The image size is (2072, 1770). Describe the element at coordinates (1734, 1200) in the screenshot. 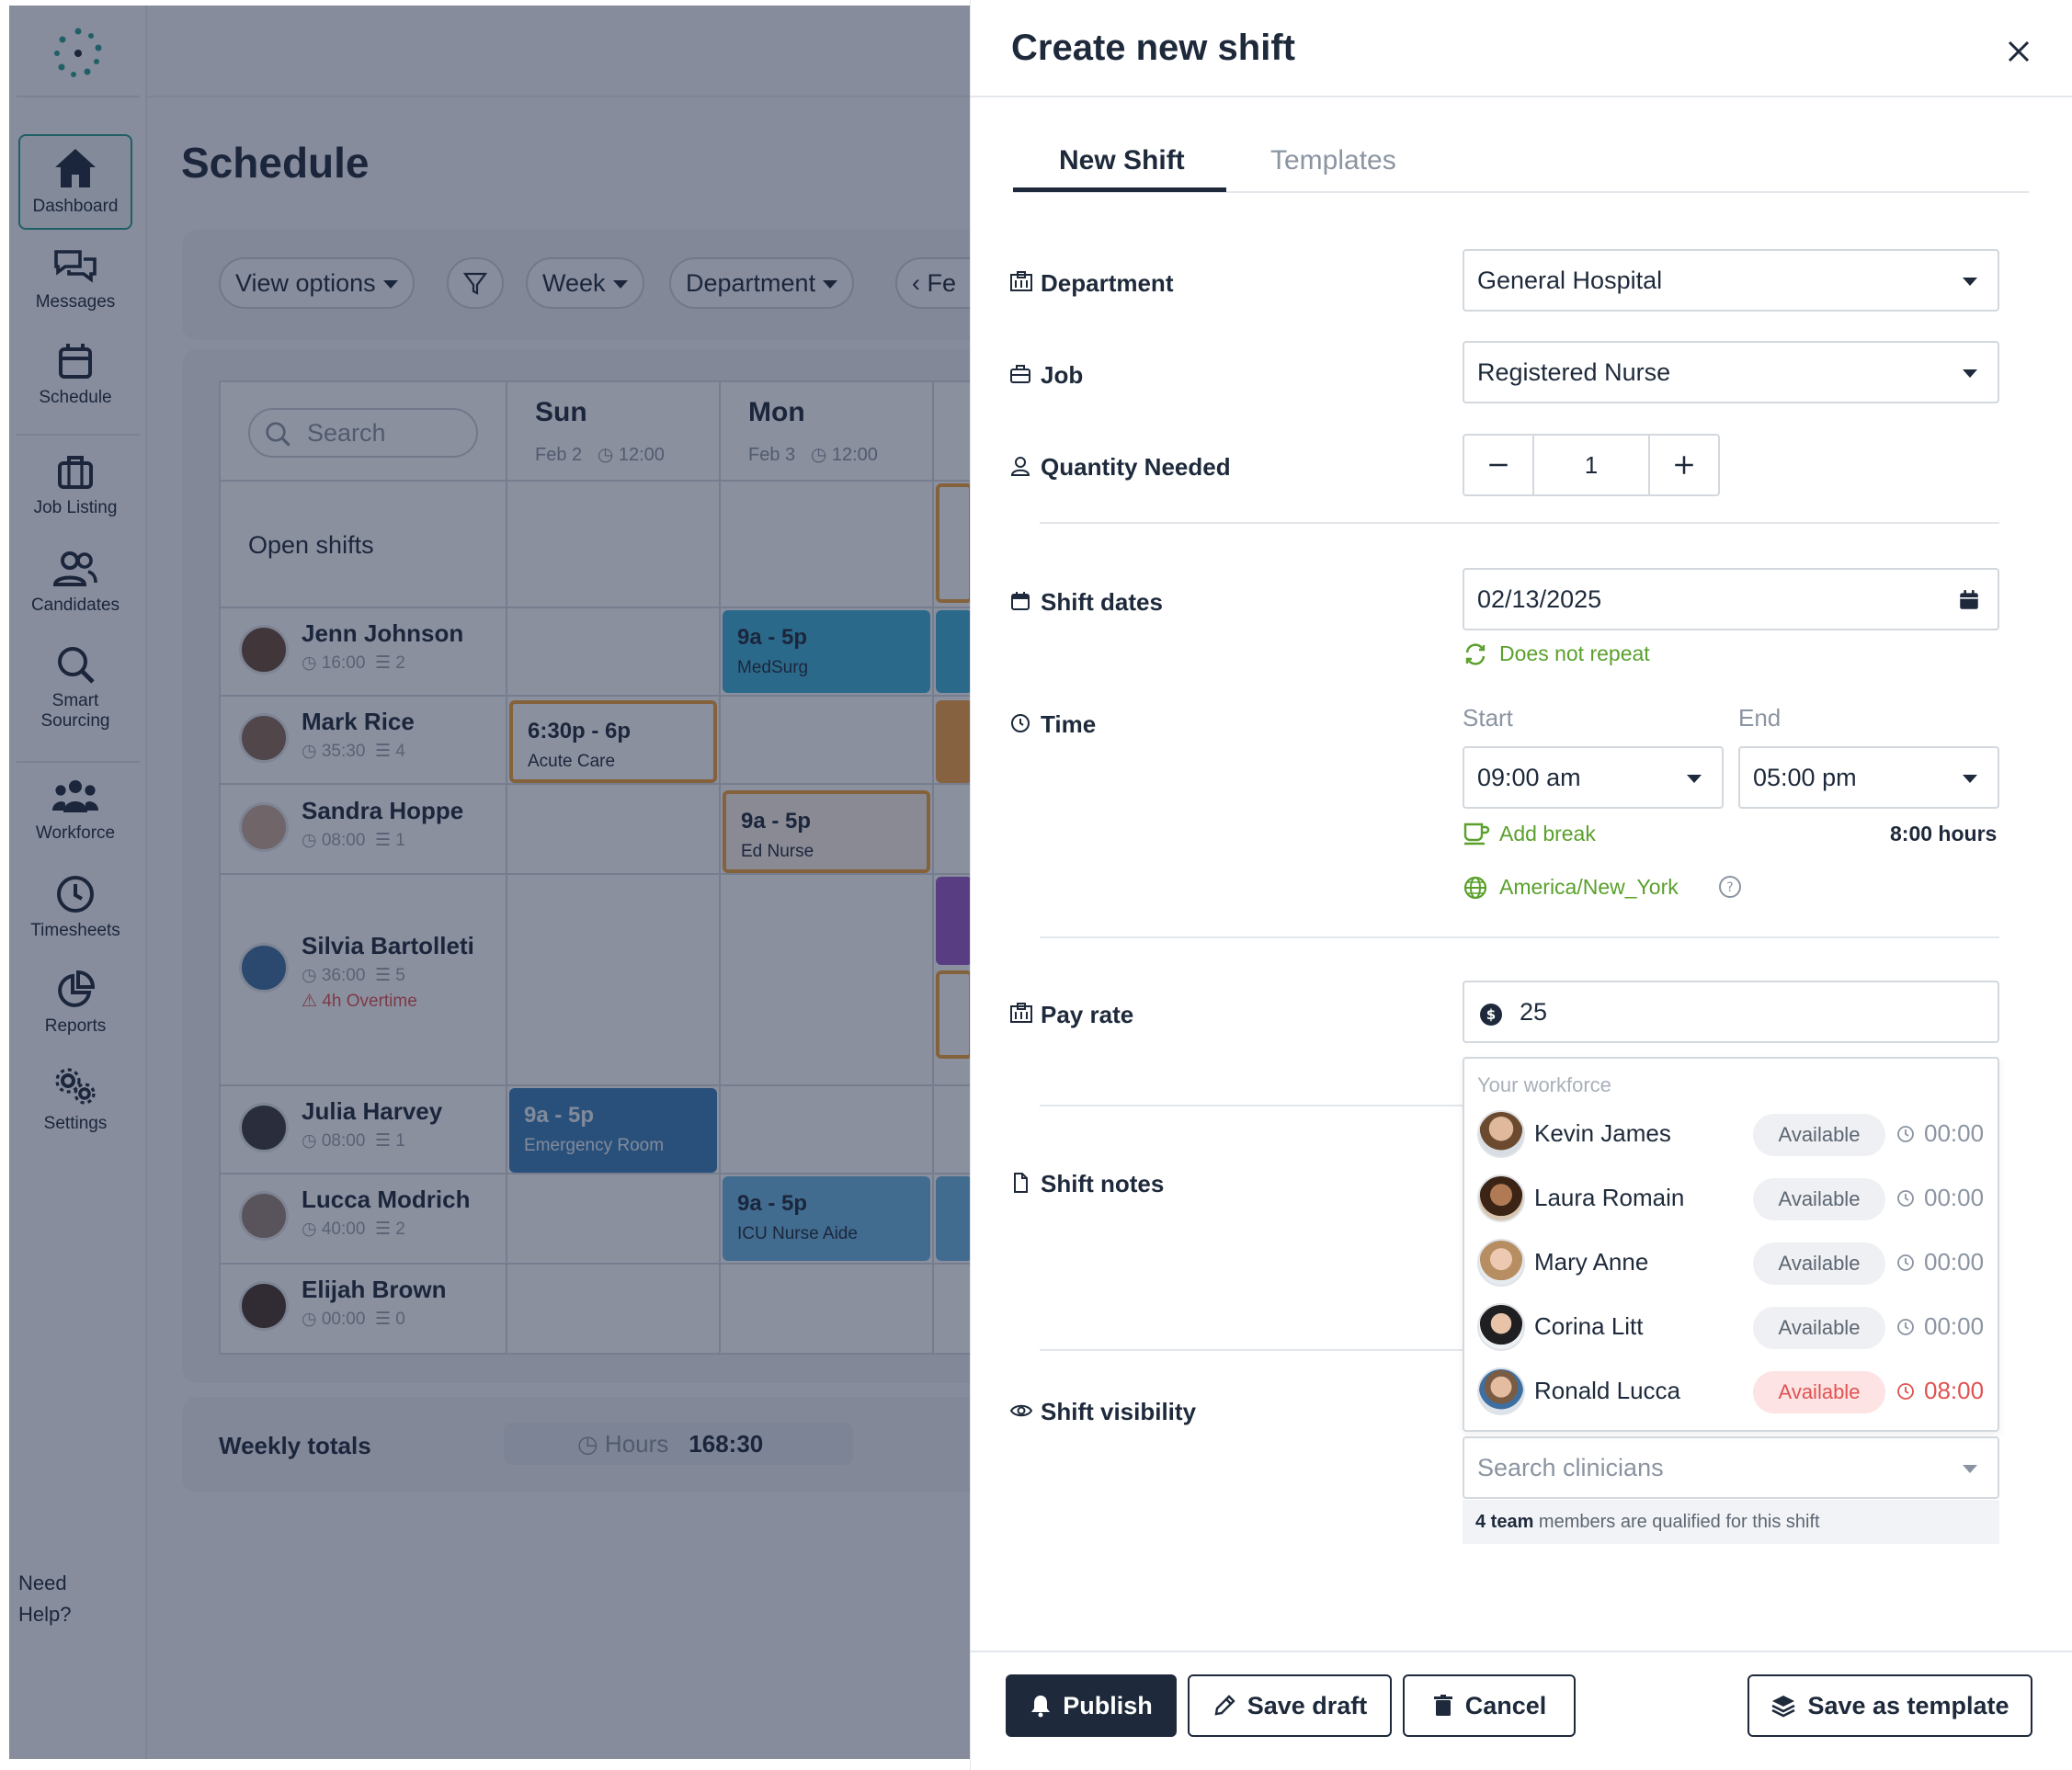

I see `workforce-option: Laura Romain Available 00:00` at that location.